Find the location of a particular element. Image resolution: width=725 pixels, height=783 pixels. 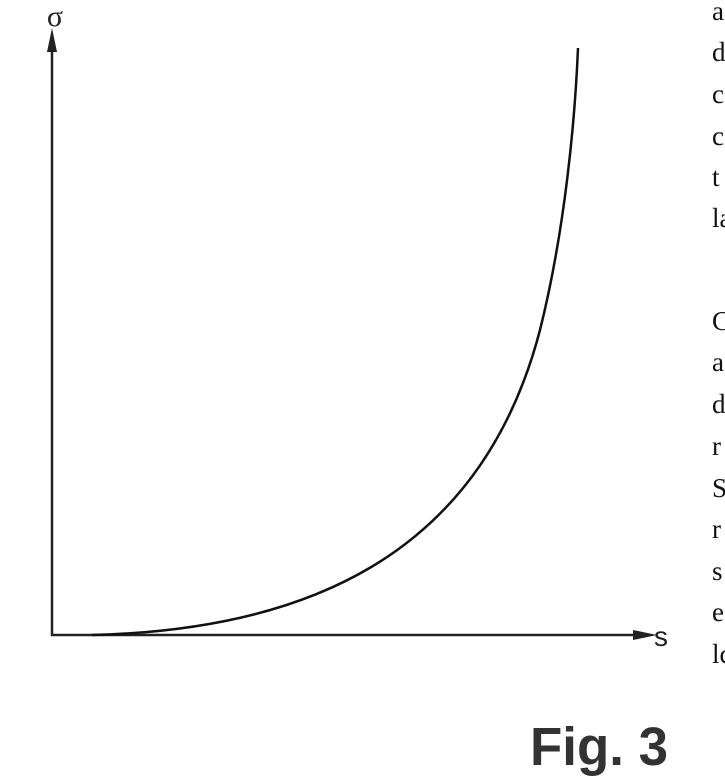

side-text-line: la is located at coordinates (718, 218).